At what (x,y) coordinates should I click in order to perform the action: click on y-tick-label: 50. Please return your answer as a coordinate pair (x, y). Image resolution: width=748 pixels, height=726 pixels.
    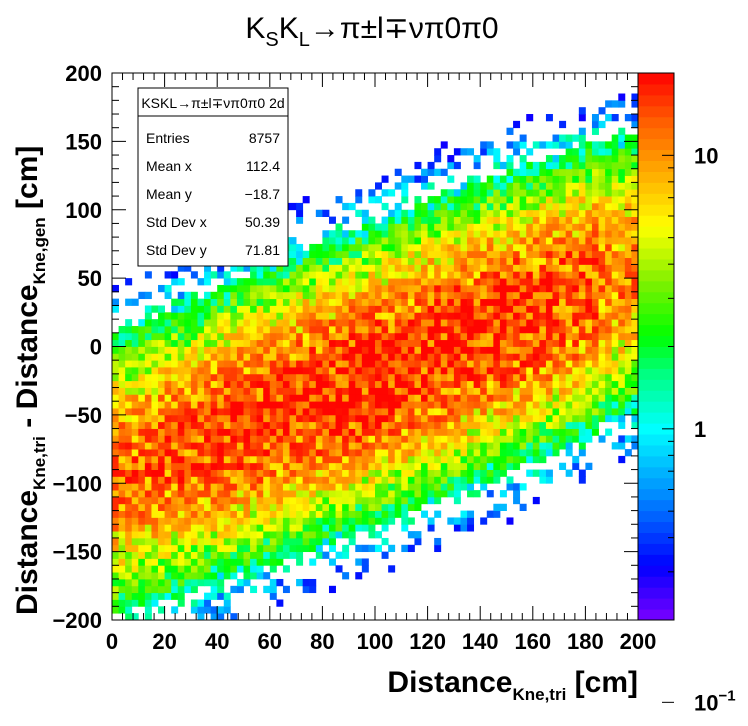
    Looking at the image, I should click on (90, 278).